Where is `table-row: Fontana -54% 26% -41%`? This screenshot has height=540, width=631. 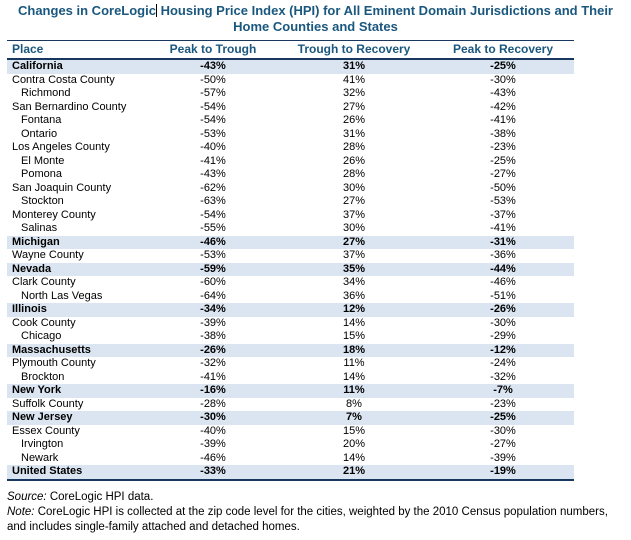
table-row: Fontana -54% 26% -41% is located at coordinates (290, 121).